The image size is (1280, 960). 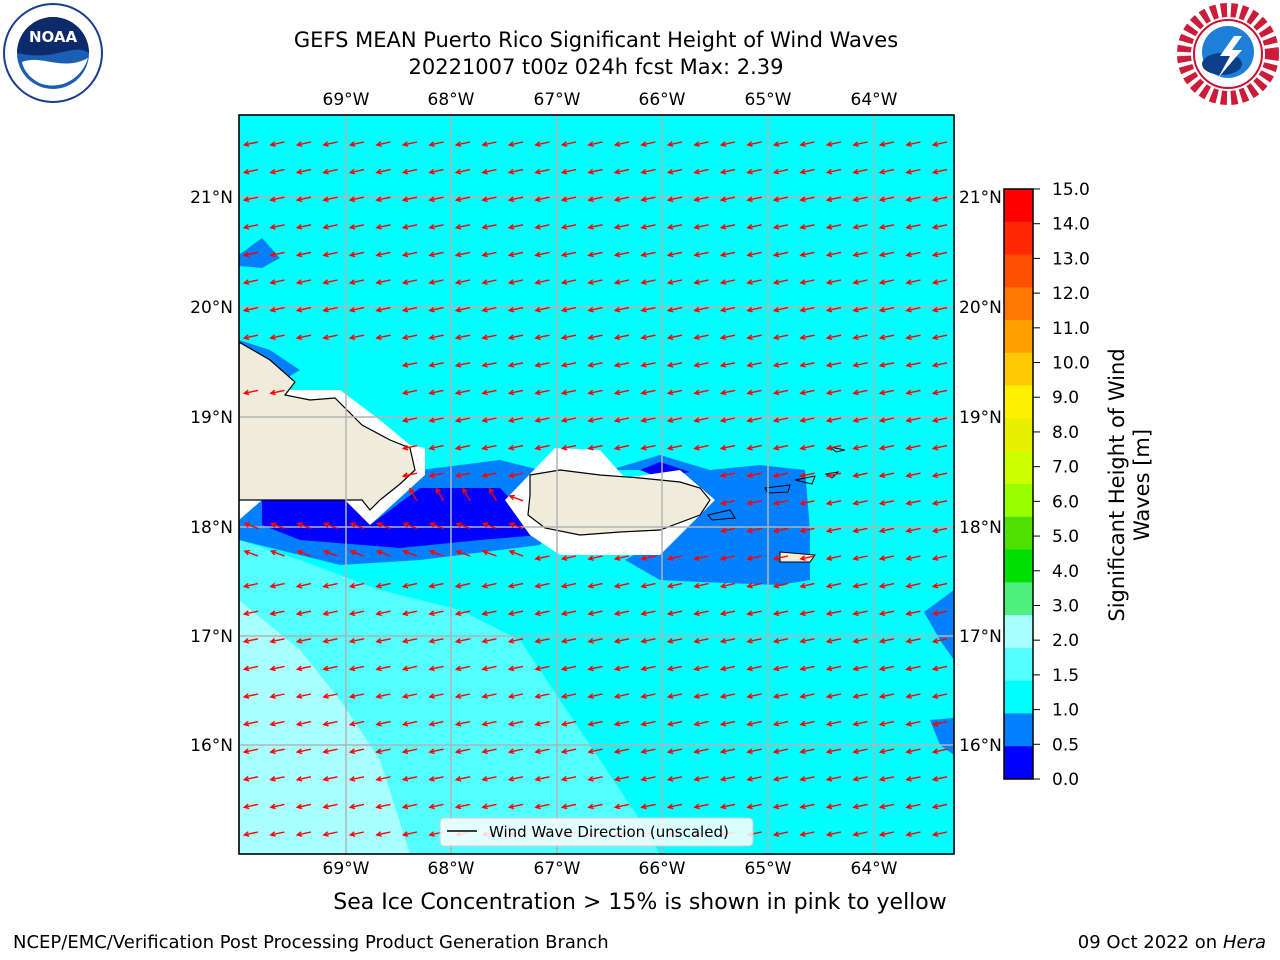 I want to click on colorbar-tick-label: 10.0, so click(x=1071, y=364).